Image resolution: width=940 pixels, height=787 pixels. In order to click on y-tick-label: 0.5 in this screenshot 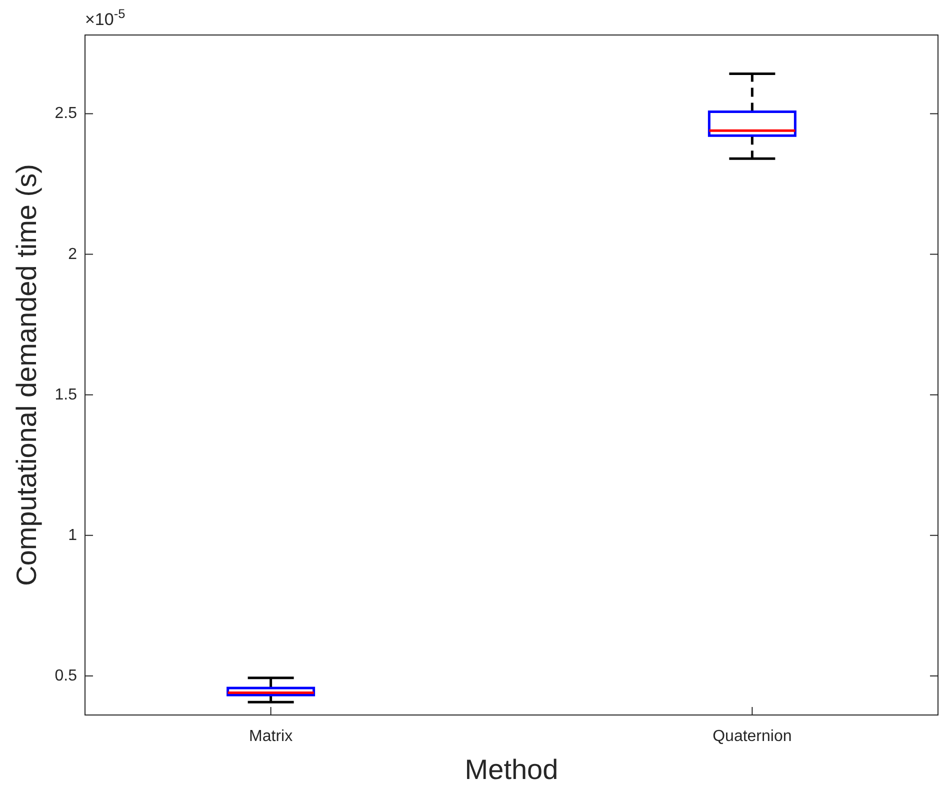, I will do `click(66, 675)`.